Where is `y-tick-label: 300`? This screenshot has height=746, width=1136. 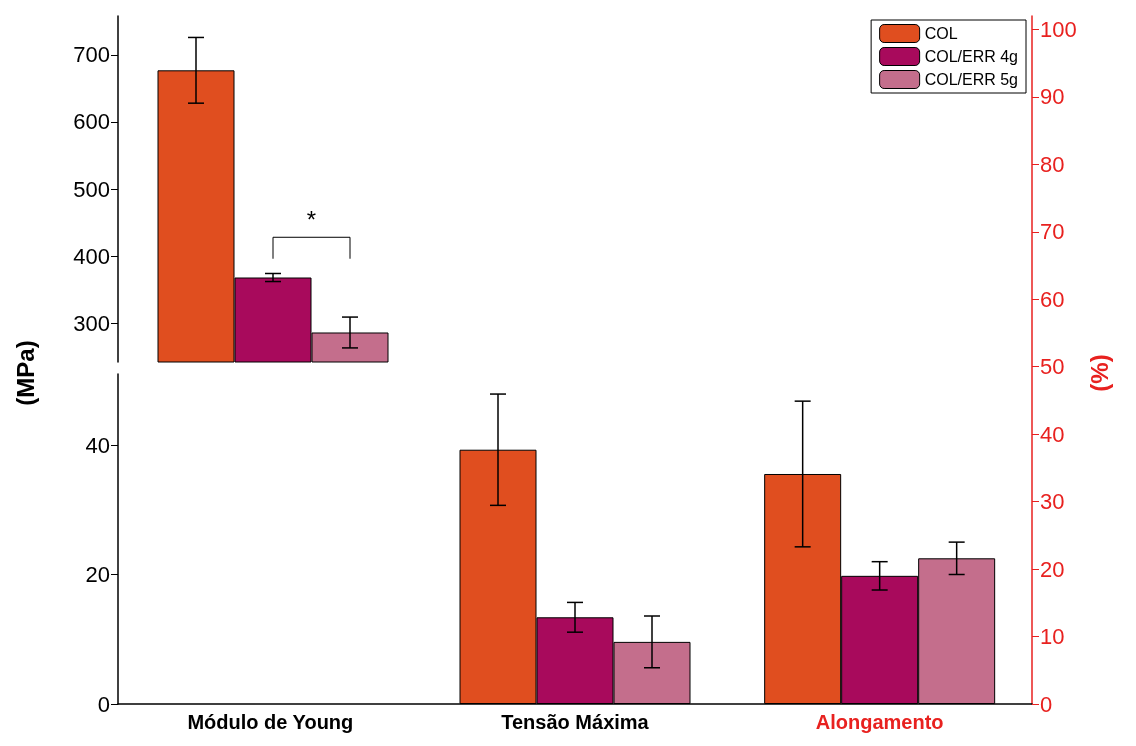
y-tick-label: 300 is located at coordinates (91, 323).